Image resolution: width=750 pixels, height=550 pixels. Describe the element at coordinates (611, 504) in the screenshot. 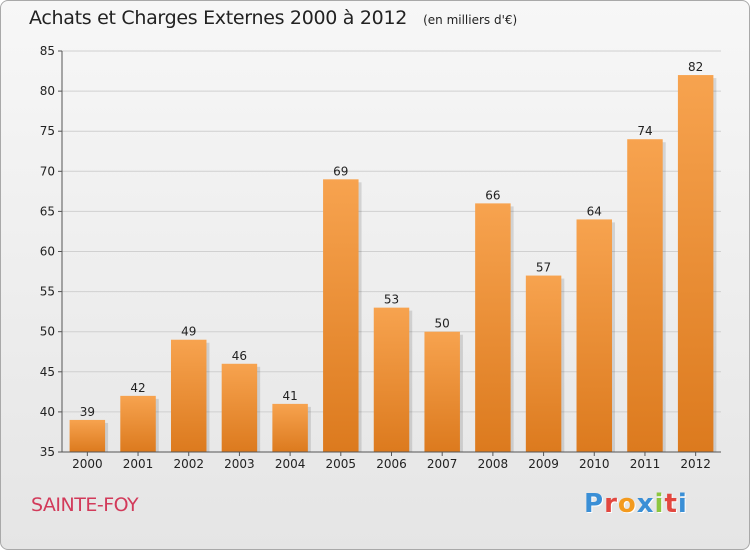

I see `logo-letter: r` at that location.